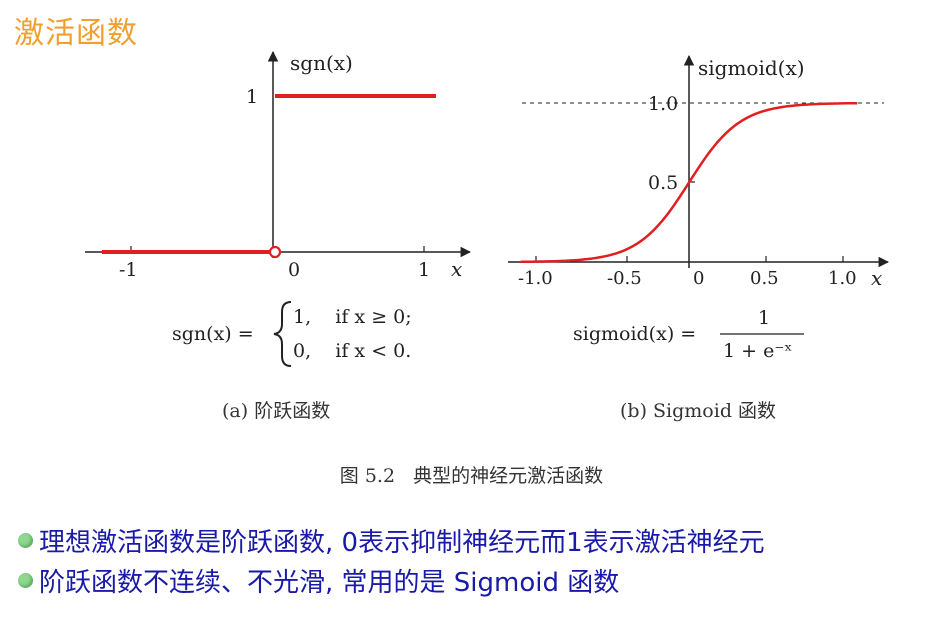 This screenshot has height=620, width=943. Describe the element at coordinates (471, 476) in the screenshot. I see `figure-caption: 图 5.2 典型的神经元激活函数` at that location.